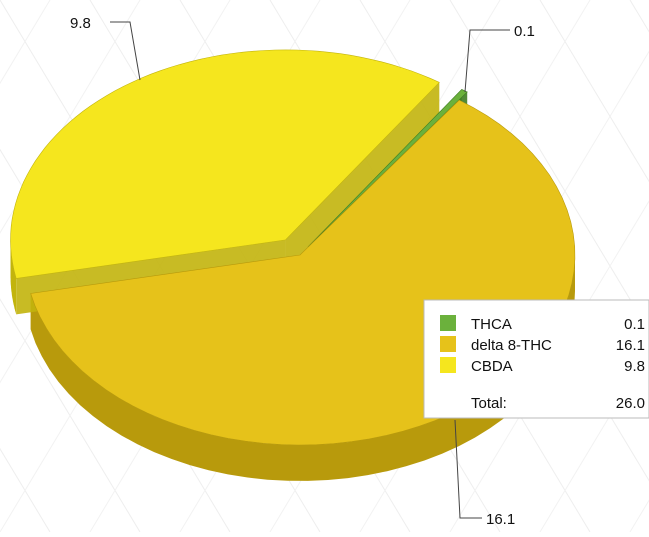 The height and width of the screenshot is (537, 649). What do you see at coordinates (630, 403) in the screenshot?
I see `legend-total-value: 26.0` at bounding box center [630, 403].